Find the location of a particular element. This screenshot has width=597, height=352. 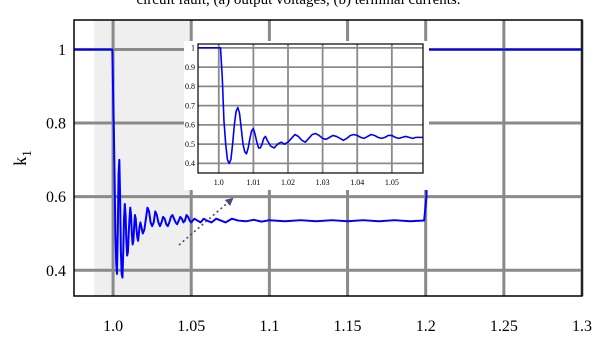

y-axis-label-subscript: 1 is located at coordinates (26, 153).